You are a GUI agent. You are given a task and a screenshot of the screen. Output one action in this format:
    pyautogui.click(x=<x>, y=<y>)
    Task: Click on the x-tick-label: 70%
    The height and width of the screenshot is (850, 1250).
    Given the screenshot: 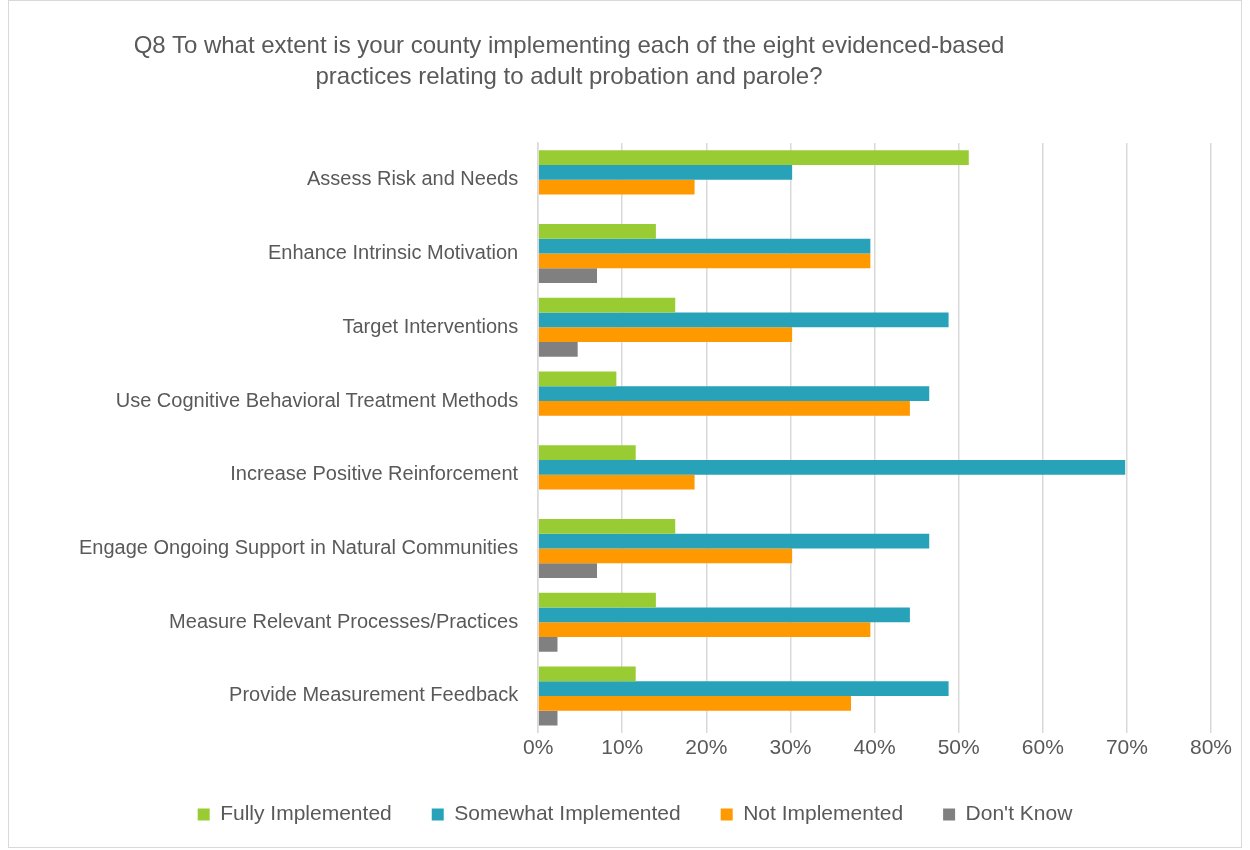 What is the action you would take?
    pyautogui.click(x=1126, y=747)
    